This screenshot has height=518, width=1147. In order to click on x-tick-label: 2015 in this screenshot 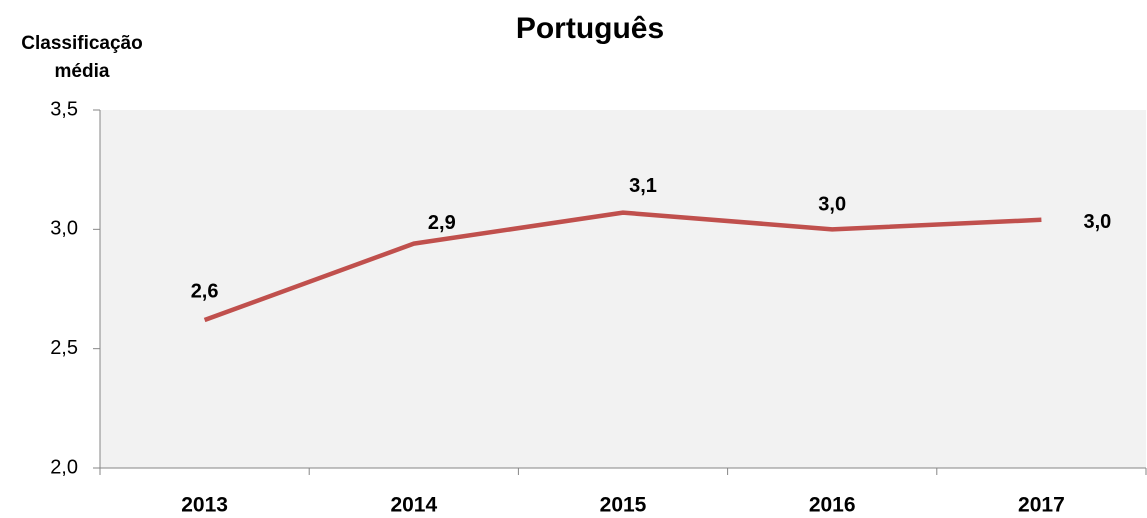, I will do `click(623, 505)`.